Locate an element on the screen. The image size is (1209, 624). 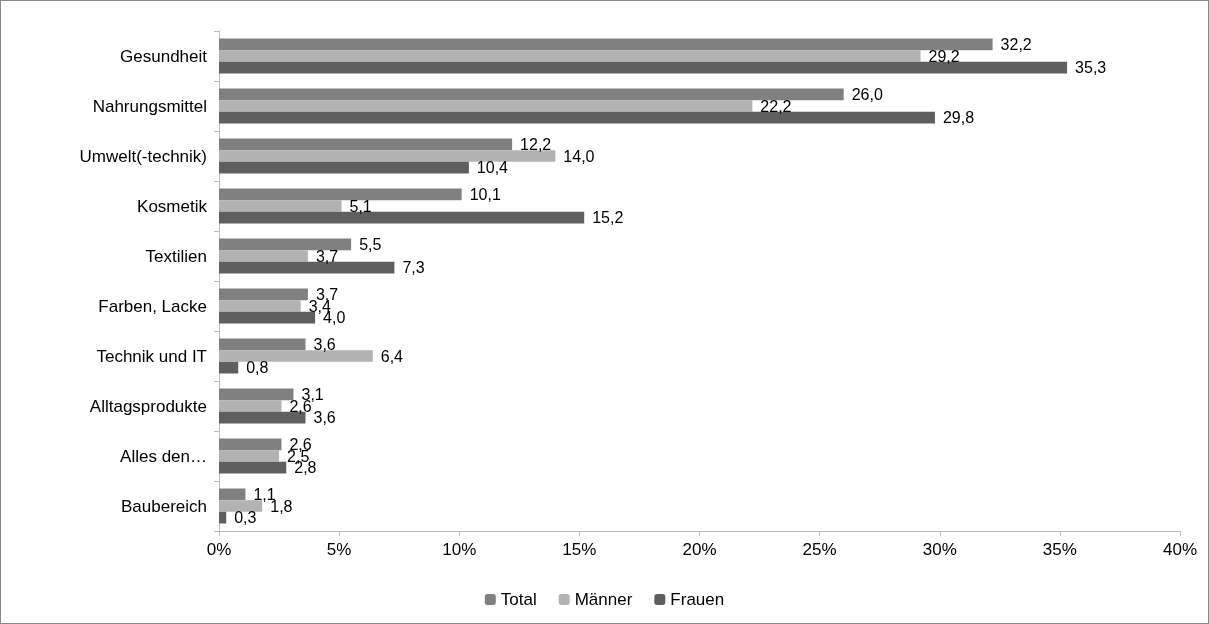
x-tick-label: 40% is located at coordinates (1180, 549).